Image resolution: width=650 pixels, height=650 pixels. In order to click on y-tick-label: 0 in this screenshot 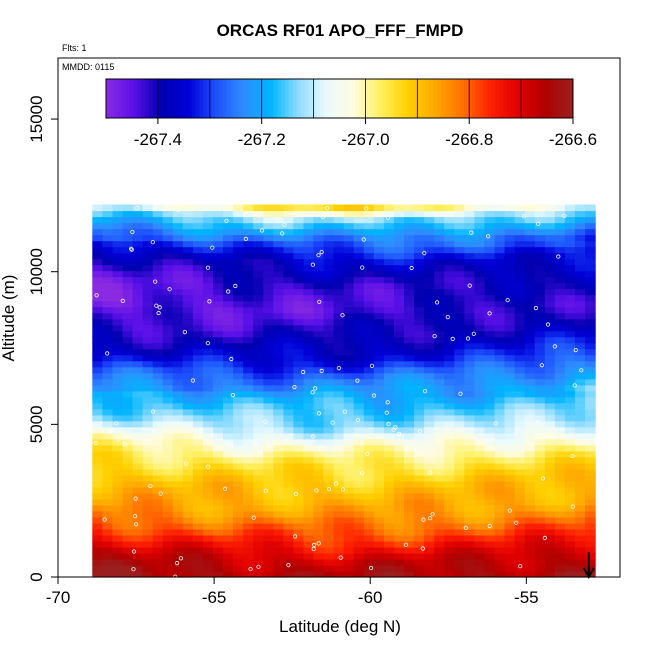, I will do `click(36, 576)`.